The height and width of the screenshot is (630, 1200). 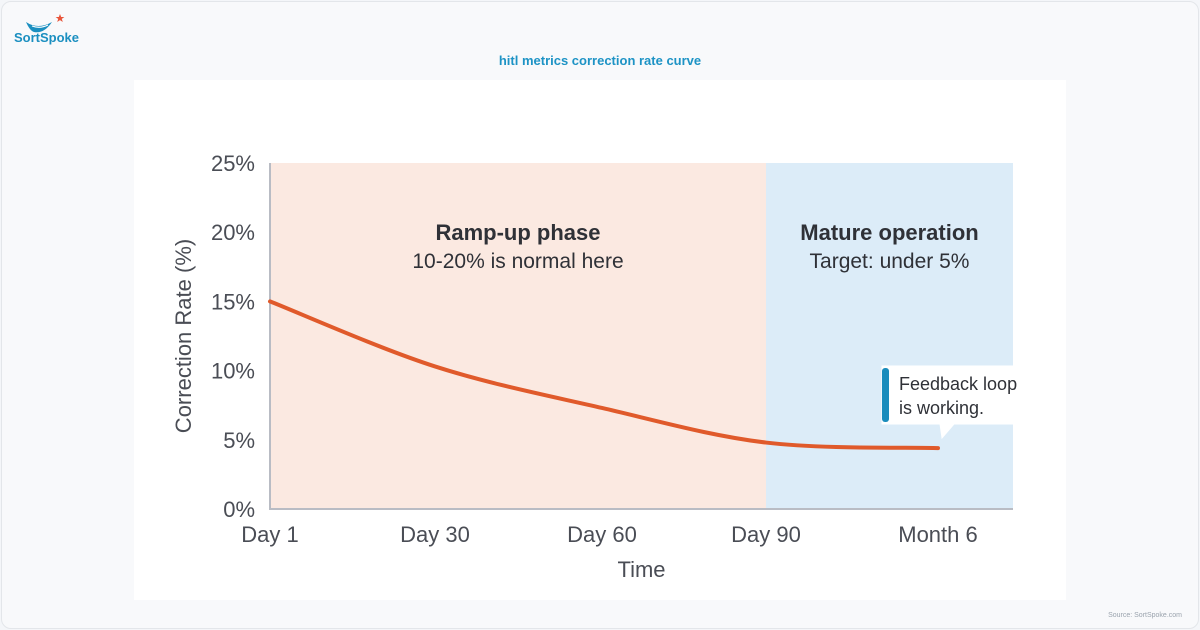 What do you see at coordinates (269, 534) in the screenshot?
I see `x-tick-label: Day 1` at bounding box center [269, 534].